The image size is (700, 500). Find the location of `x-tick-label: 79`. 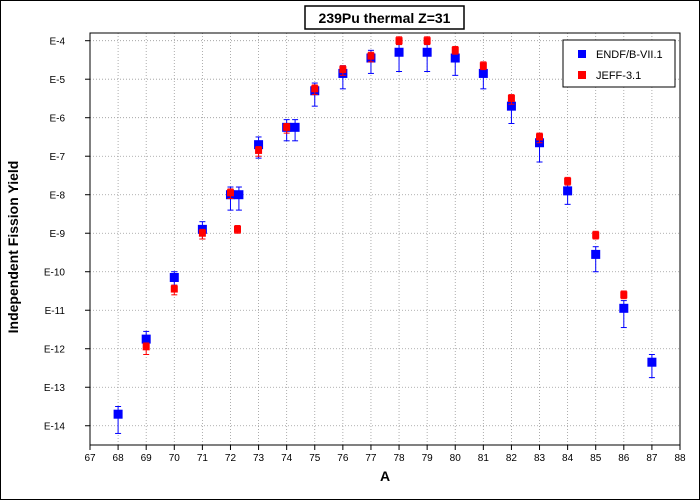

x-tick-label: 79 is located at coordinates (428, 458).